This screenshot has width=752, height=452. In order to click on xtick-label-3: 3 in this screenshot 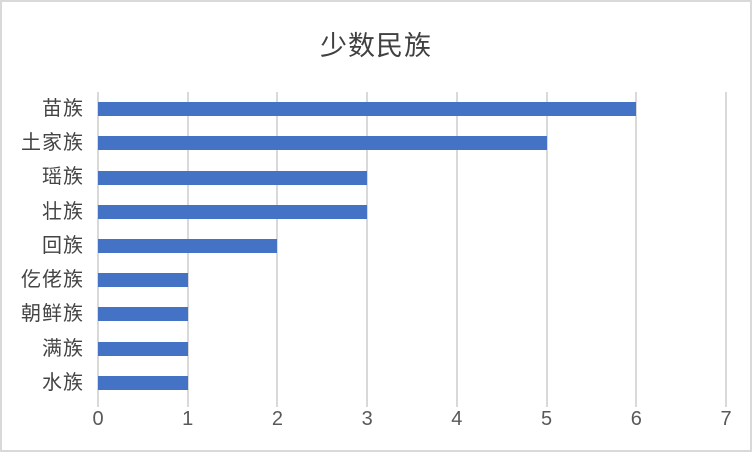, I will do `click(367, 419)`.